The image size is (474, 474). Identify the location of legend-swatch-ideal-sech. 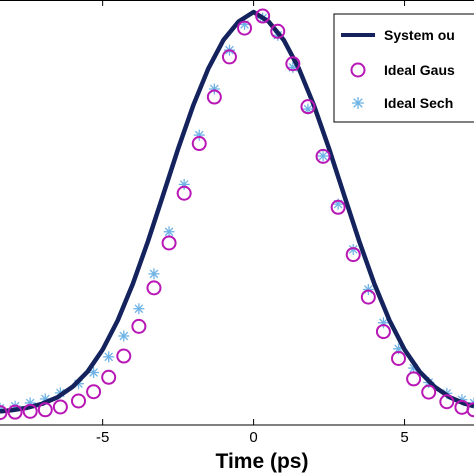
(358, 103).